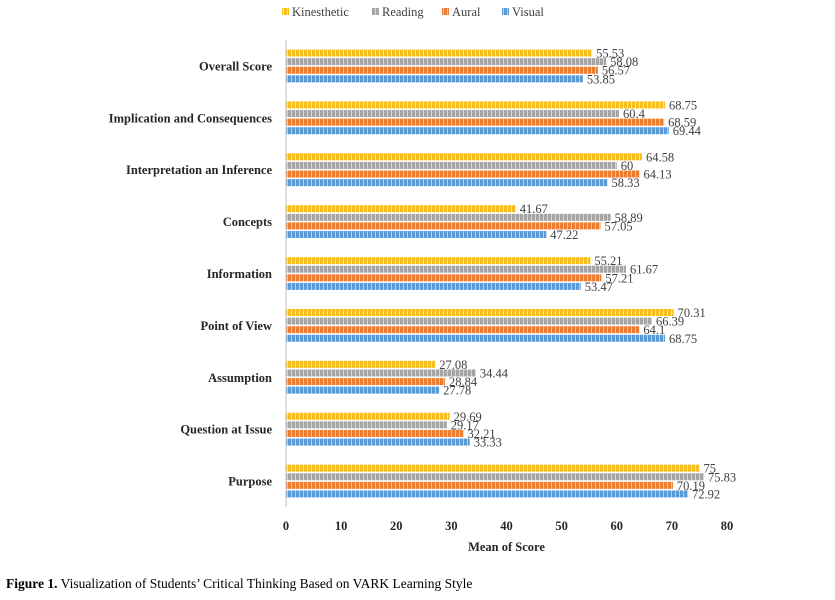 This screenshot has height=600, width=835. I want to click on data-label-kinesthetic: 41.67, so click(534, 209).